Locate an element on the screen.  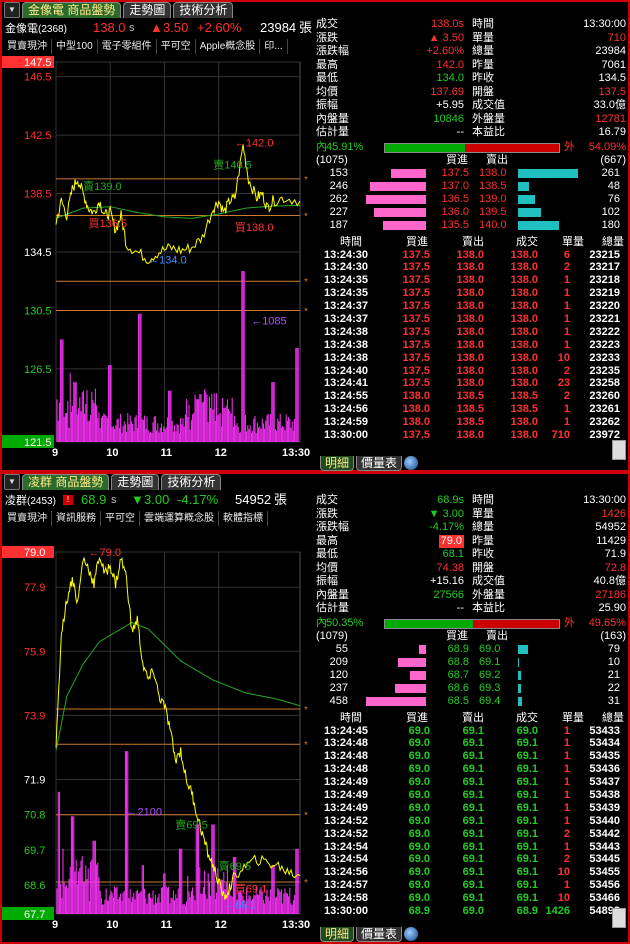
ratio-bar-inner is located at coordinates (429, 623).